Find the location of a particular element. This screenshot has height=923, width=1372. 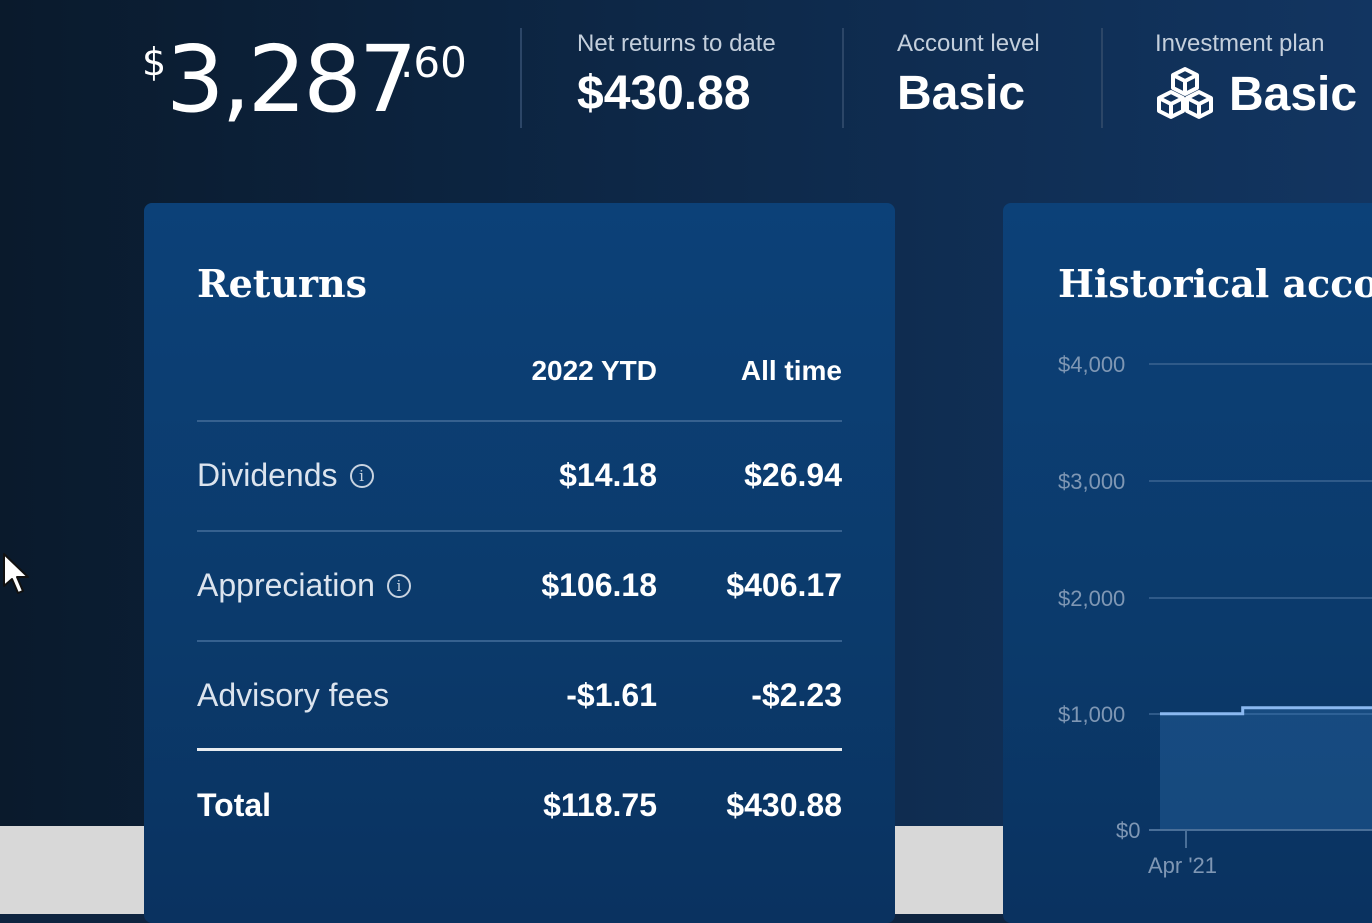

total-ytd: $118.75 is located at coordinates (600, 805).